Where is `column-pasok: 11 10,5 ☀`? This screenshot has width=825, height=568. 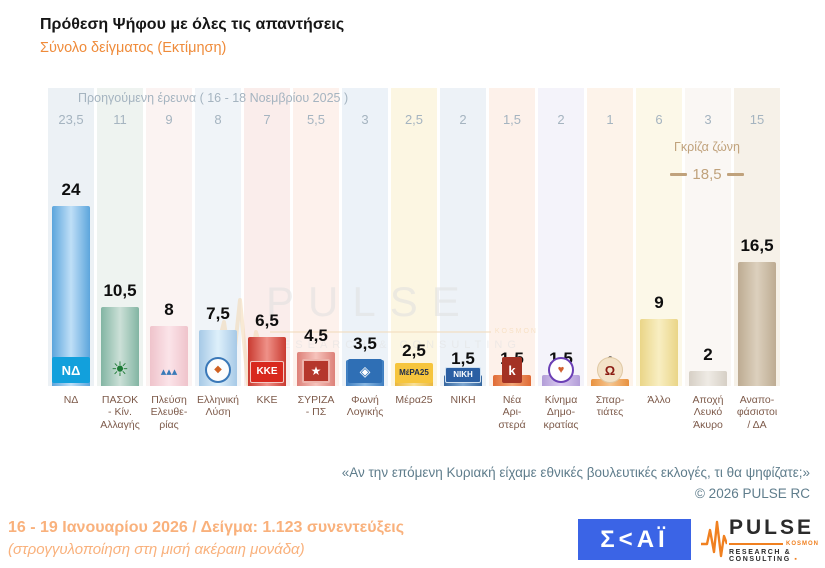 column-pasok: 11 10,5 ☀ is located at coordinates (120, 237).